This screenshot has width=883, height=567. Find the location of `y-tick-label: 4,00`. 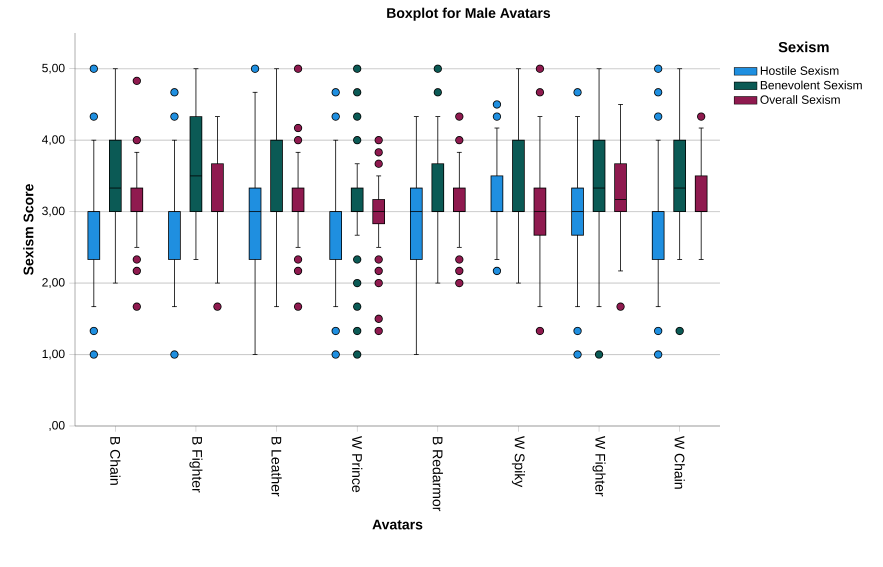

y-tick-label: 4,00 is located at coordinates (53, 140).